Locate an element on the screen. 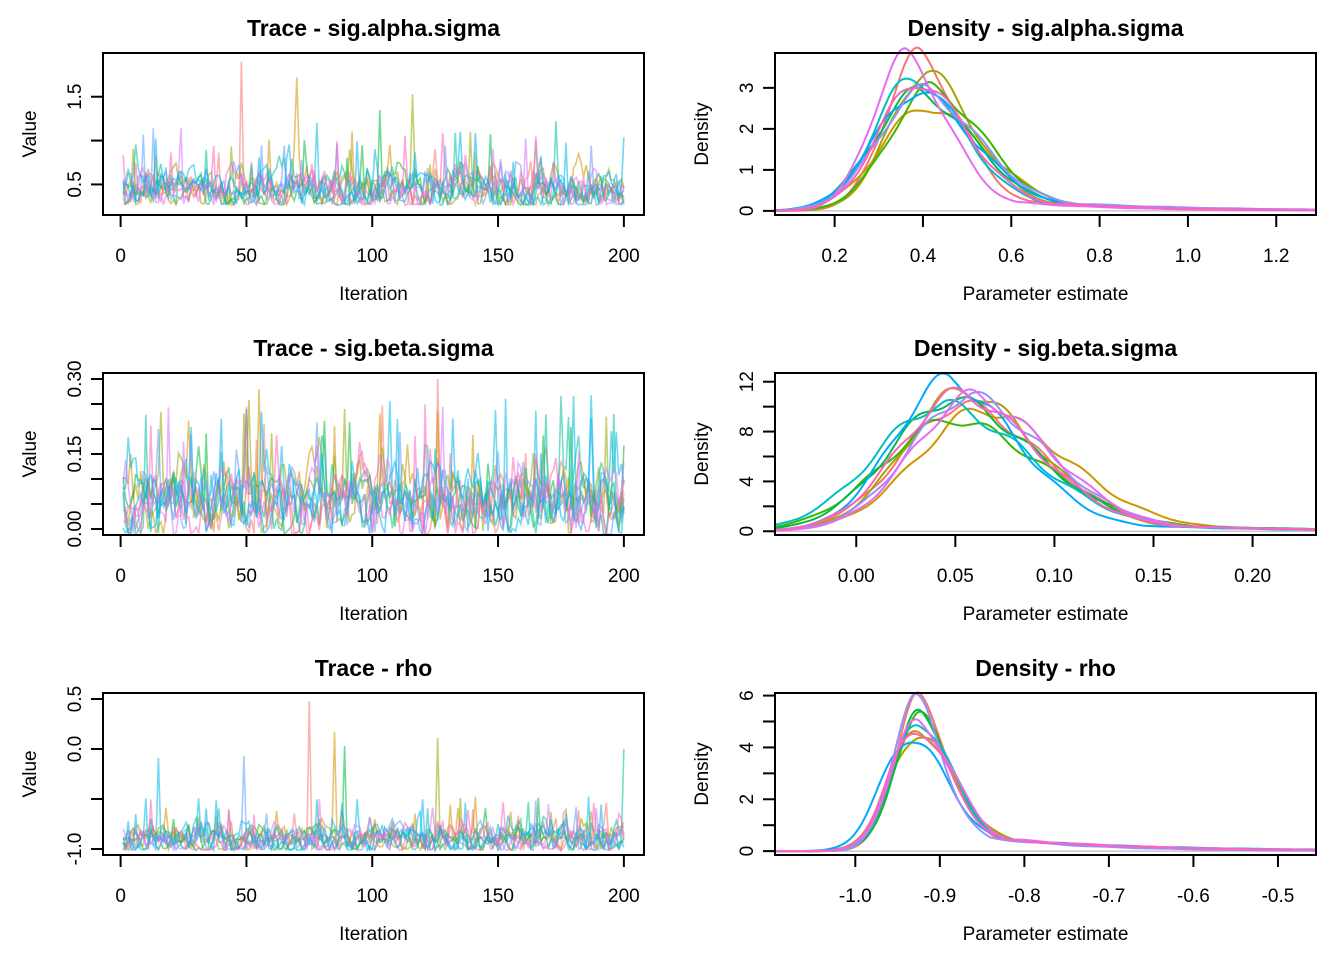 The image size is (1344, 960). y-axis: 0 2 4 6 is located at coordinates (756, 773).